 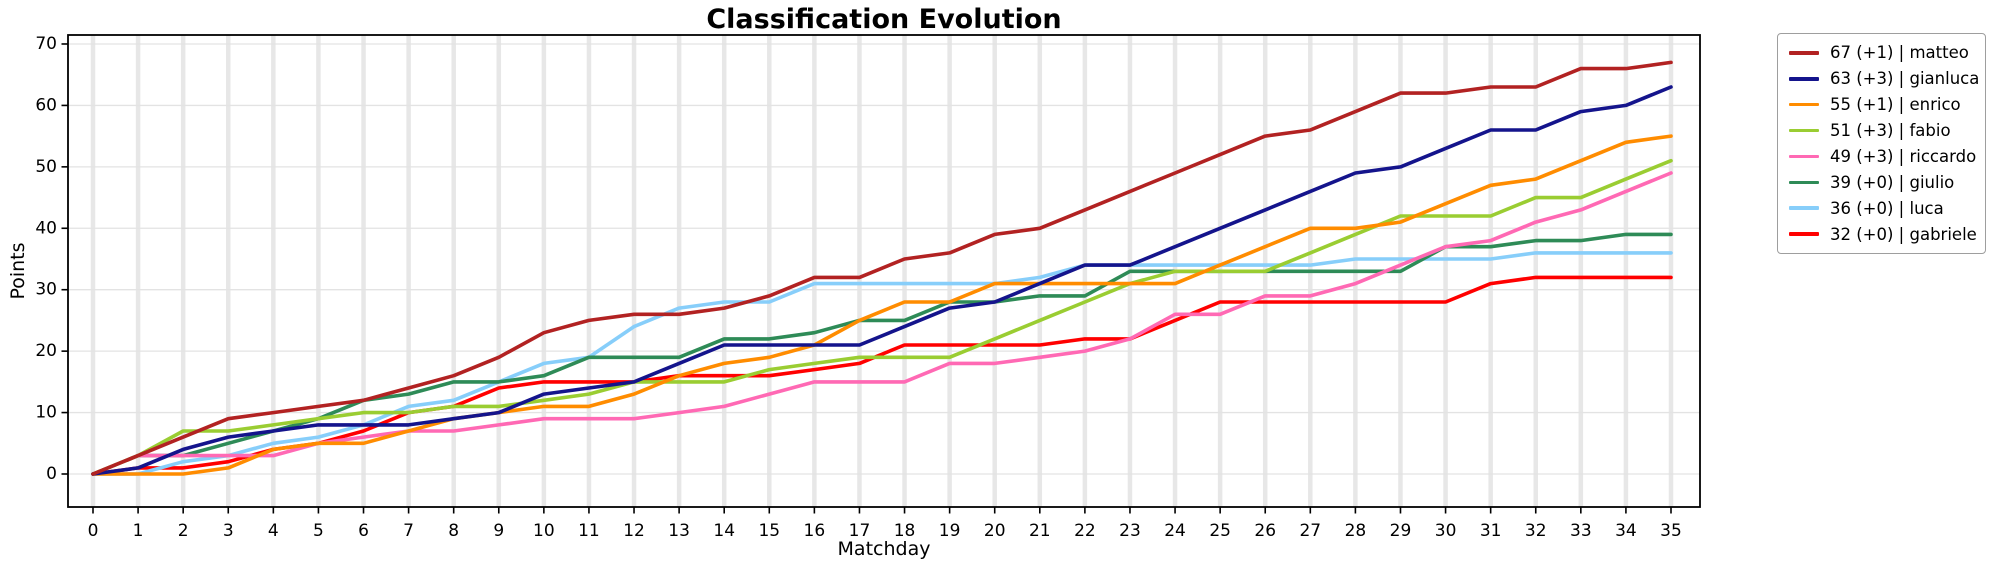 What do you see at coordinates (1892, 182) in the screenshot?
I see `legend-item-label: 39 (+0) | giulio` at bounding box center [1892, 182].